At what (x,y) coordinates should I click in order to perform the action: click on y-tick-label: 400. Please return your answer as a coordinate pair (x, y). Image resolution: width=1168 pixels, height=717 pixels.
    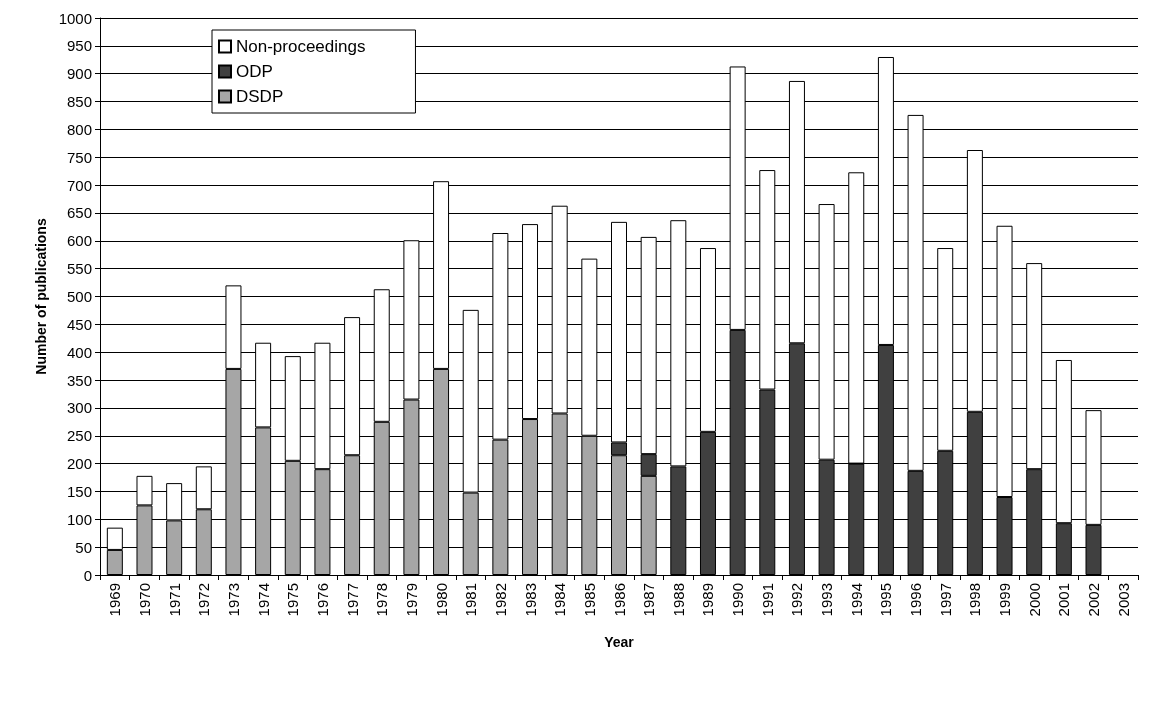
    Looking at the image, I should click on (79, 352).